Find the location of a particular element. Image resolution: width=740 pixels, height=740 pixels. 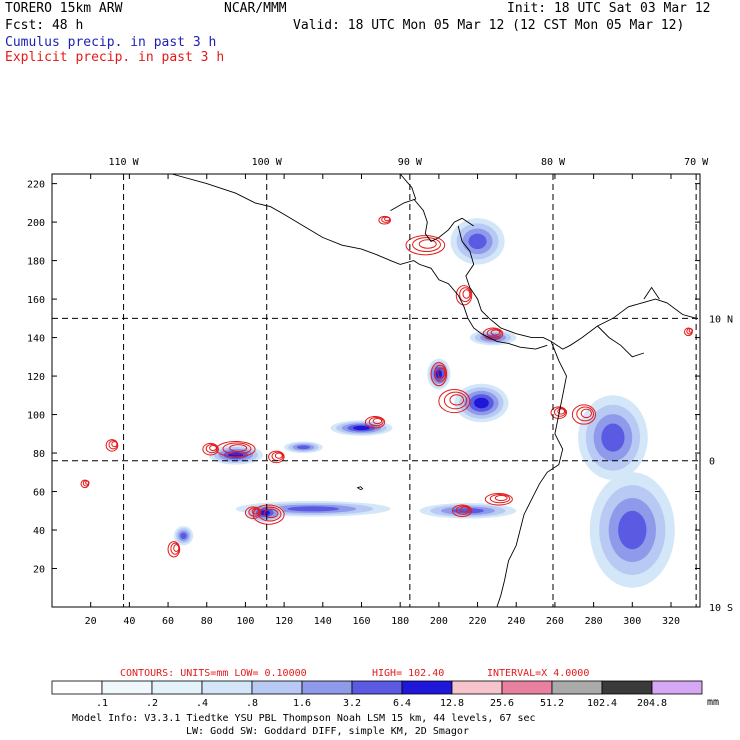

lon-label-100W: 100 W is located at coordinates (267, 162).